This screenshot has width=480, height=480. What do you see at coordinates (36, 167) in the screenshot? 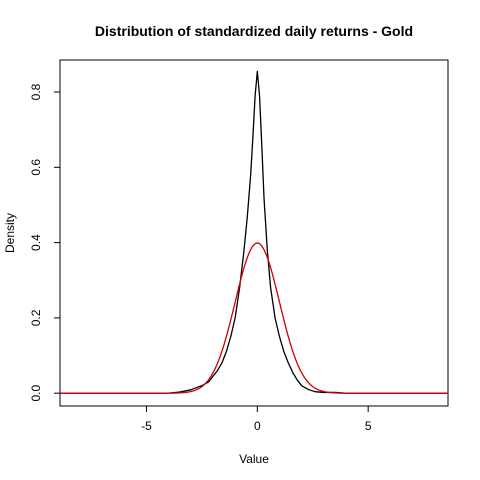
I see `y-tick-label: 0.6` at bounding box center [36, 167].